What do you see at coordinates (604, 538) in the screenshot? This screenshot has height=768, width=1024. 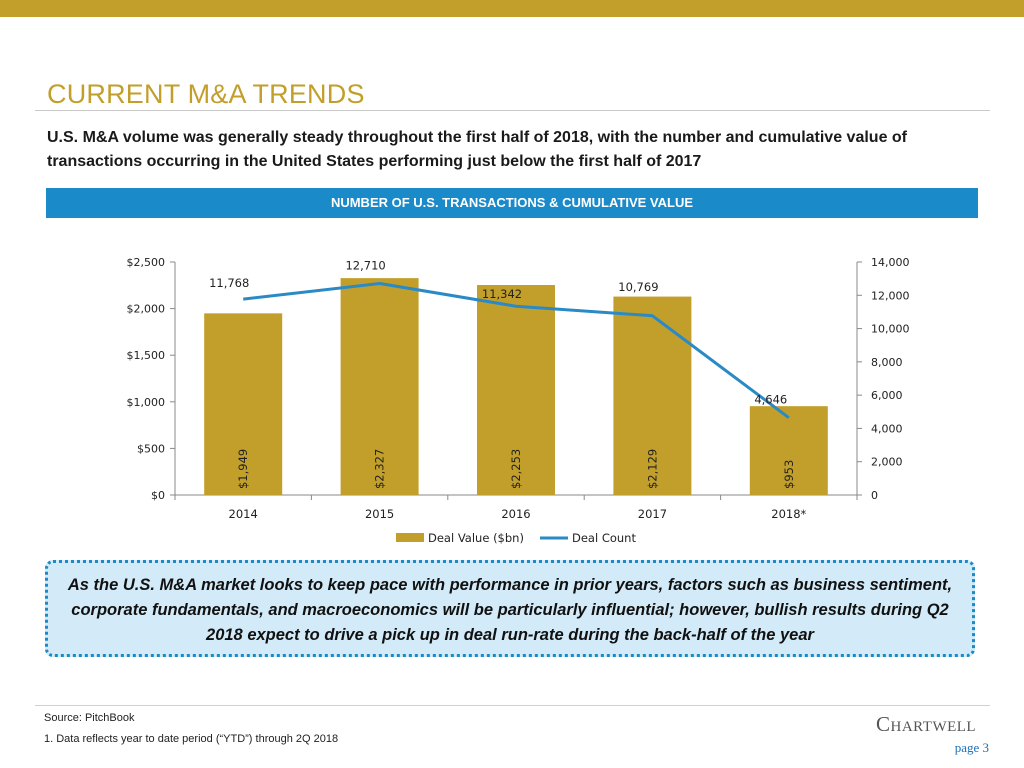 I see `legend-label-deal-count: Deal Count` at bounding box center [604, 538].